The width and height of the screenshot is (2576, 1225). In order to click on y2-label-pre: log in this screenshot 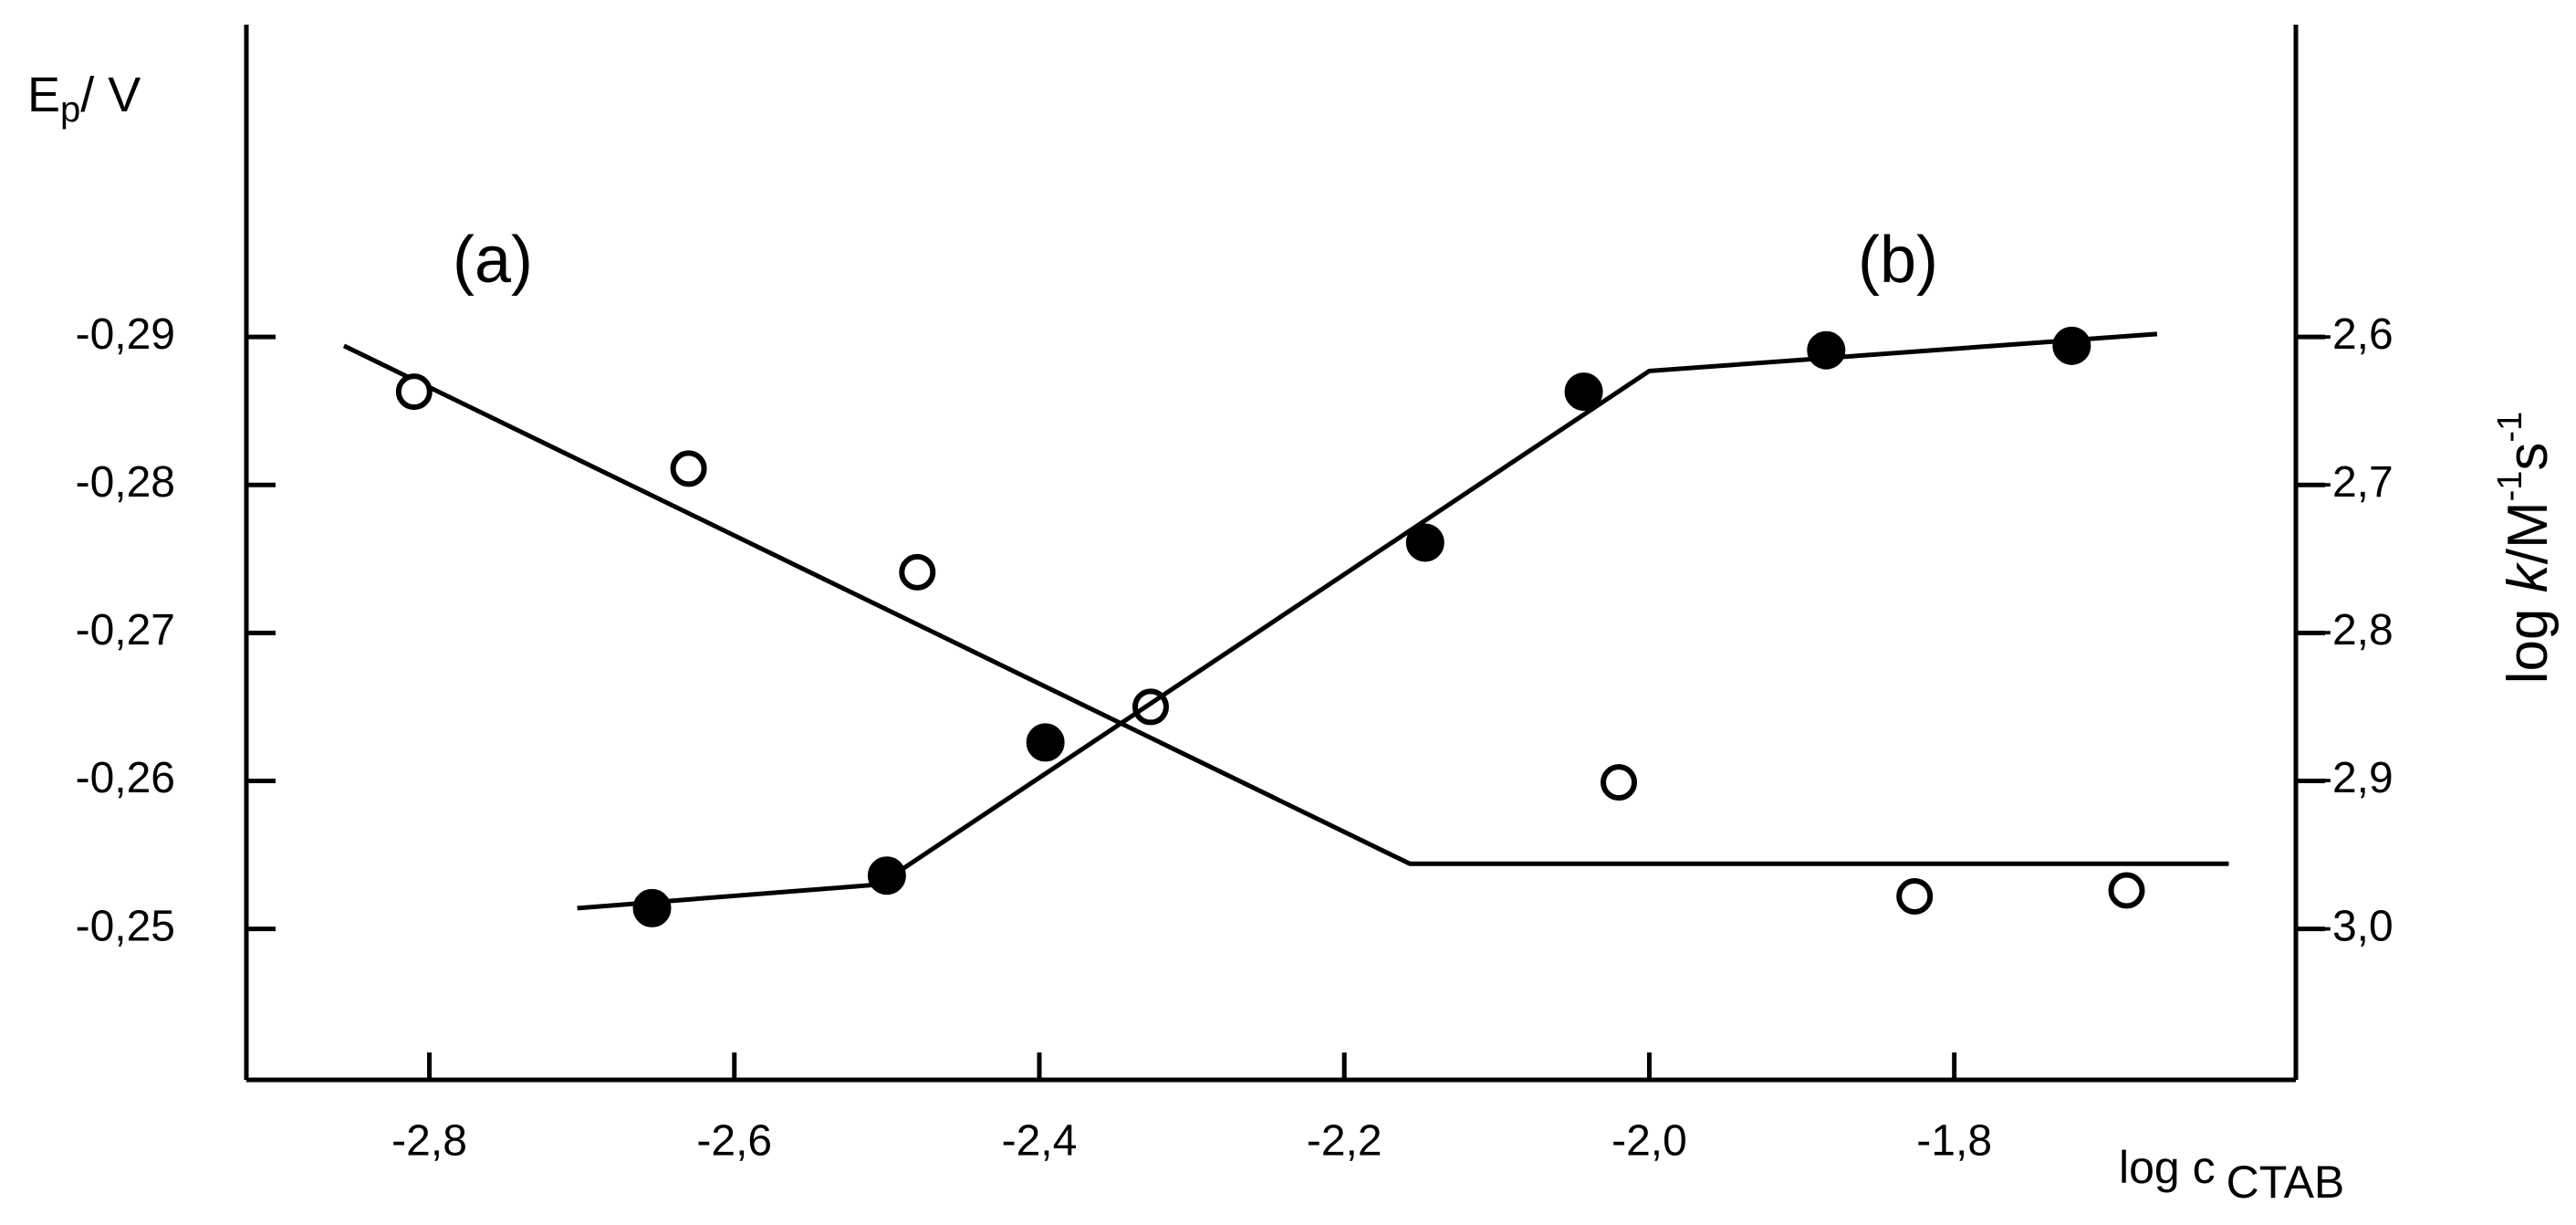, I will do `click(2528, 638)`.